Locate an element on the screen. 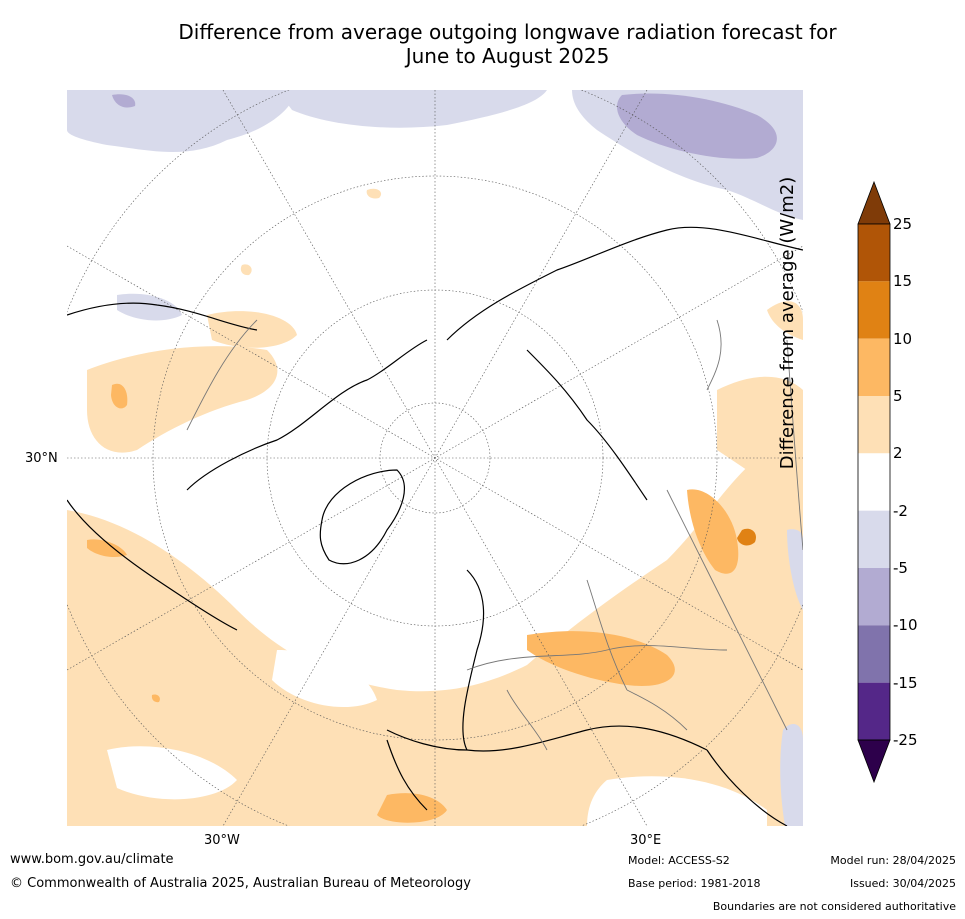 The image size is (965, 919). colorbar-tick-label: 5 is located at coordinates (898, 396).